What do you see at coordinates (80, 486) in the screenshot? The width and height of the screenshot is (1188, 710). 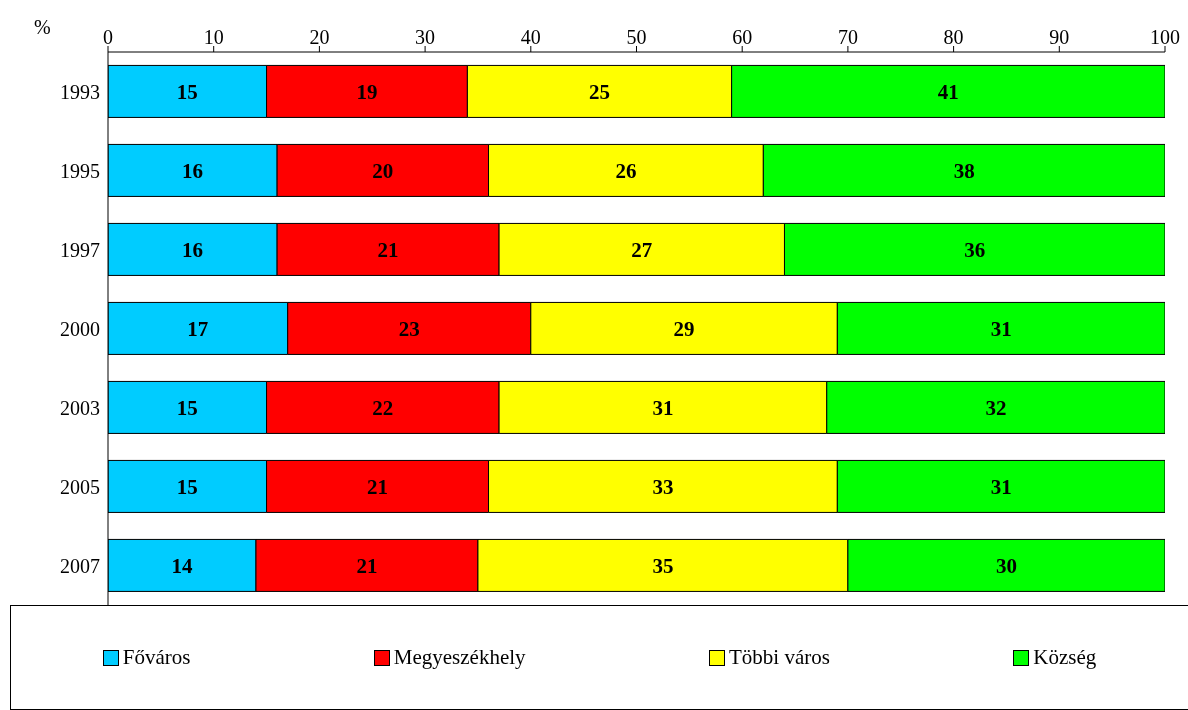 I see `y-tick-label: 2005` at bounding box center [80, 486].